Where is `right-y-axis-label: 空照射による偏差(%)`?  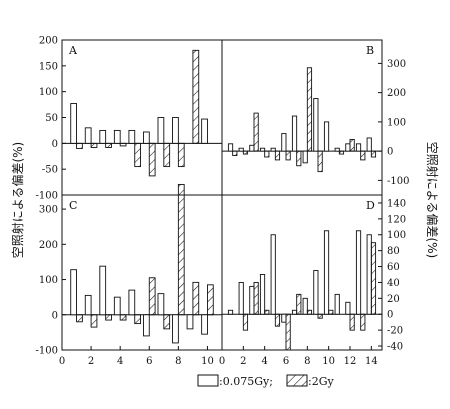 right-y-axis-label: 空照射による偏差(%) is located at coordinates (432, 200).